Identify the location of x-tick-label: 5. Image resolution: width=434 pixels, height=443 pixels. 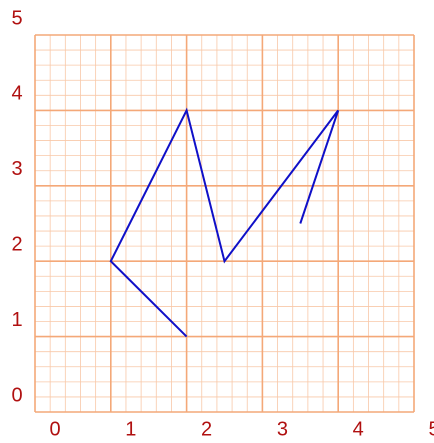
(431, 429).